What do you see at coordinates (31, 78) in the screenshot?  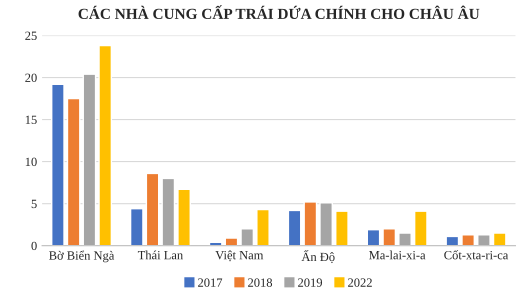 I see `y-tick-label: 20` at bounding box center [31, 78].